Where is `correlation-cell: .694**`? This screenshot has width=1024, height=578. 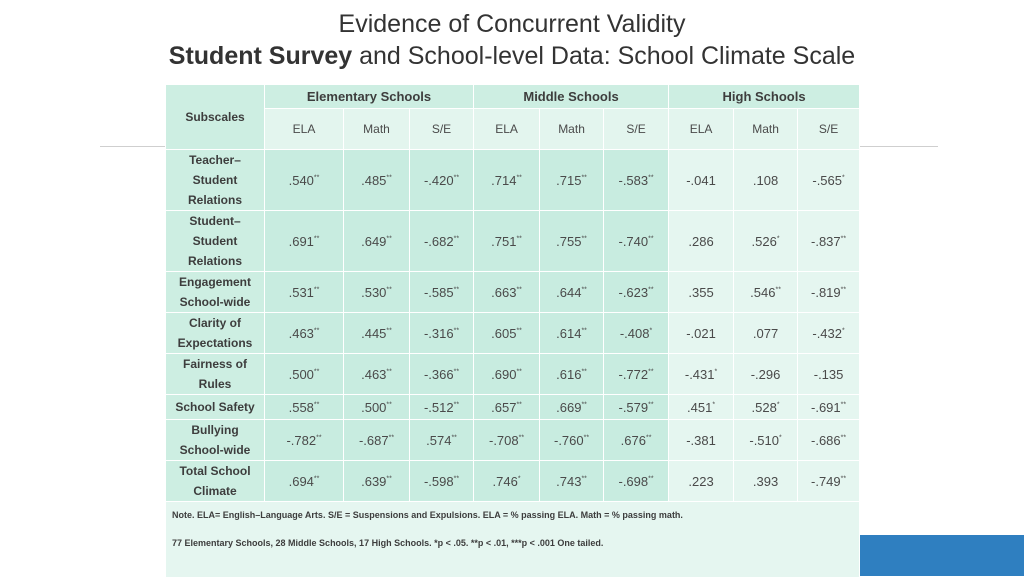 correlation-cell: .694** is located at coordinates (304, 481).